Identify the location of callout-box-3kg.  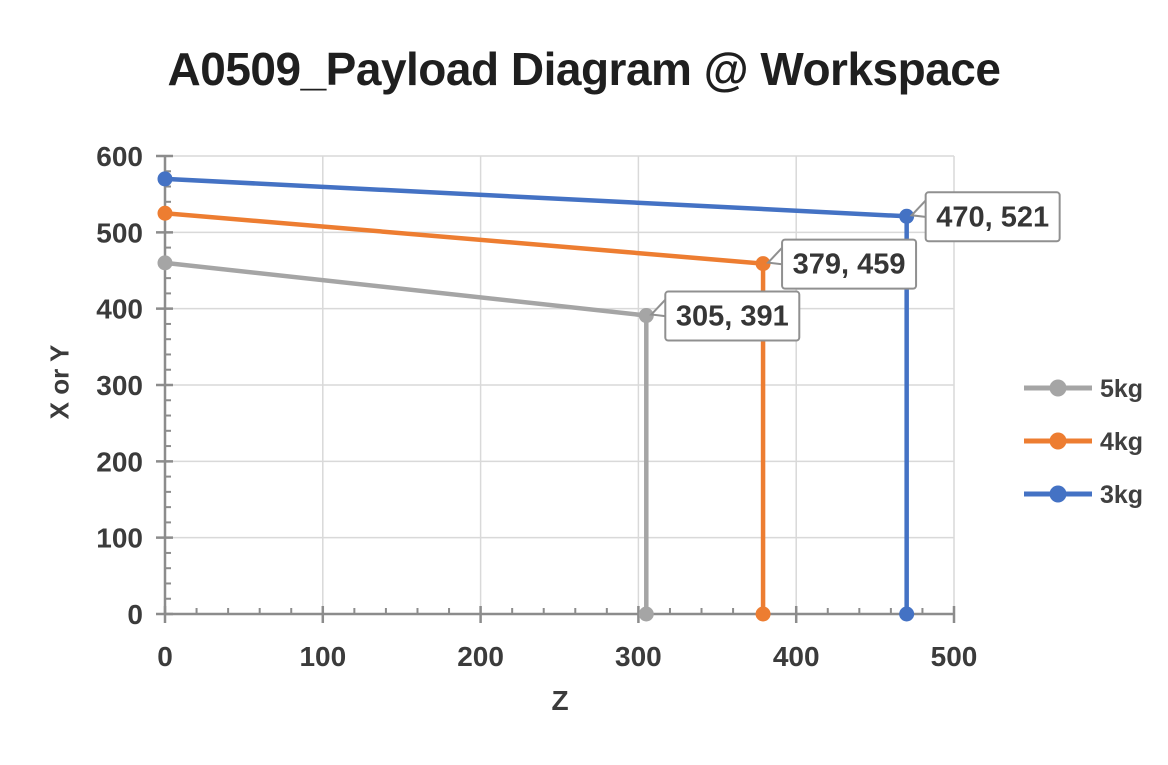
(992, 217).